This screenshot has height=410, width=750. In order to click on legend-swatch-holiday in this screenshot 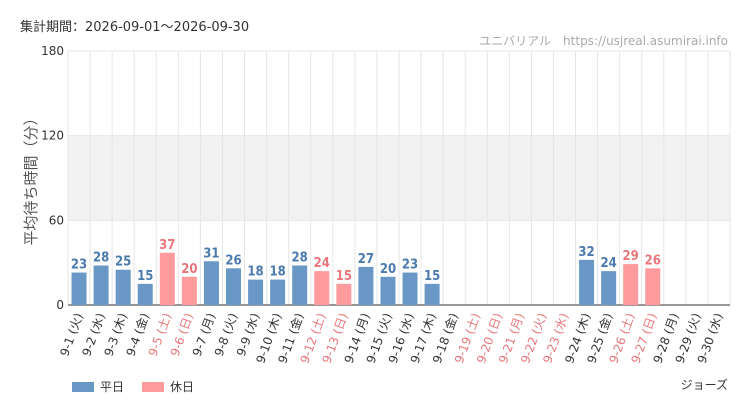, I will do `click(153, 386)`.